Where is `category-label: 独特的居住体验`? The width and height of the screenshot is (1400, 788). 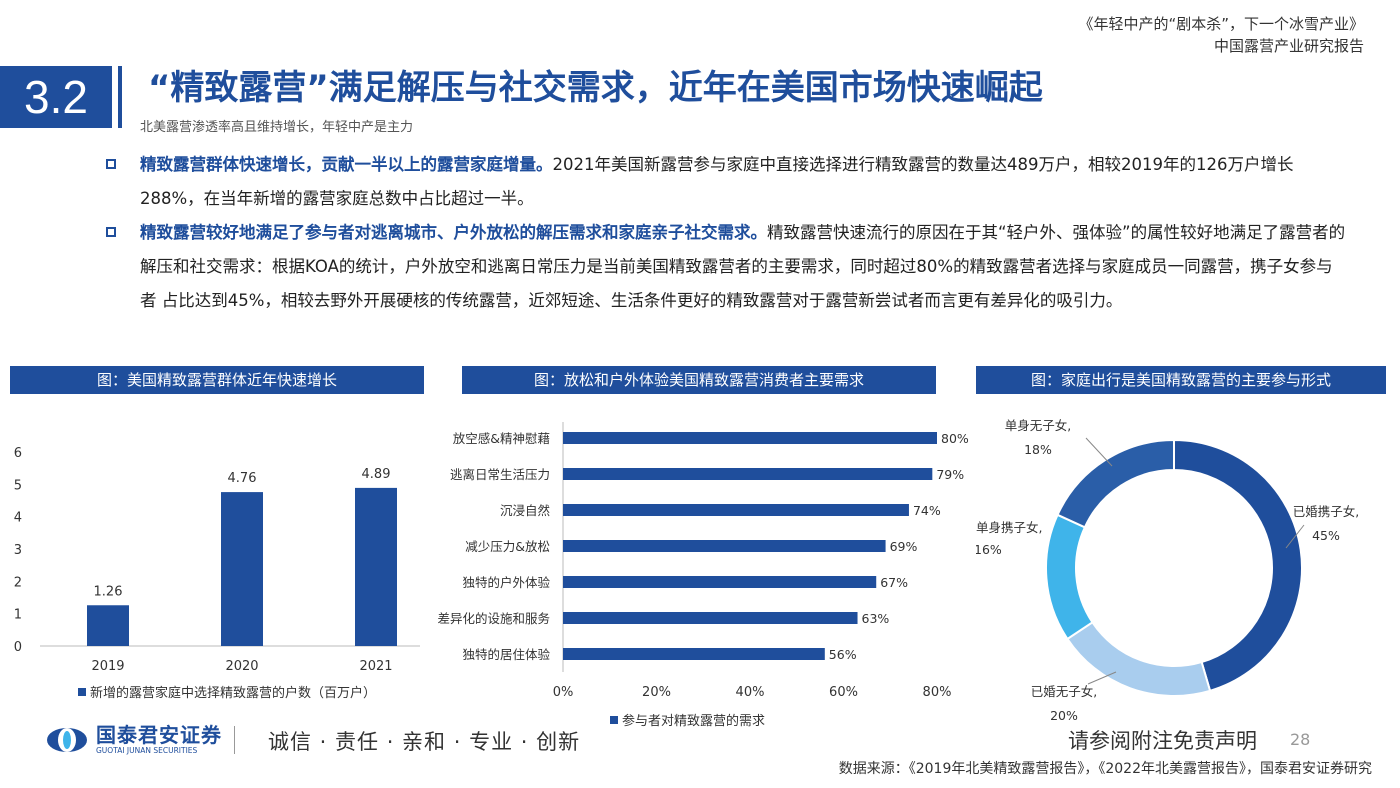
category-label: 独特的居住体验 is located at coordinates (506, 654).